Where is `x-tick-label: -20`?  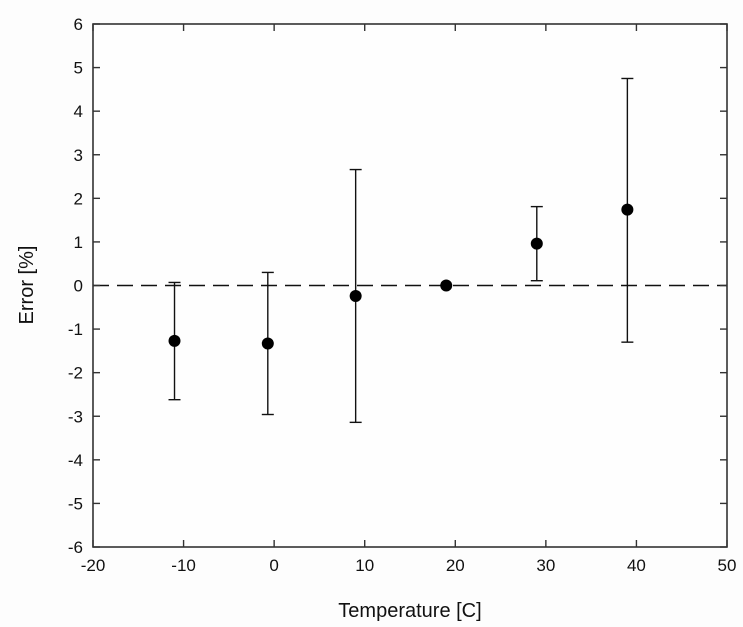 x-tick-label: -20 is located at coordinates (93, 565).